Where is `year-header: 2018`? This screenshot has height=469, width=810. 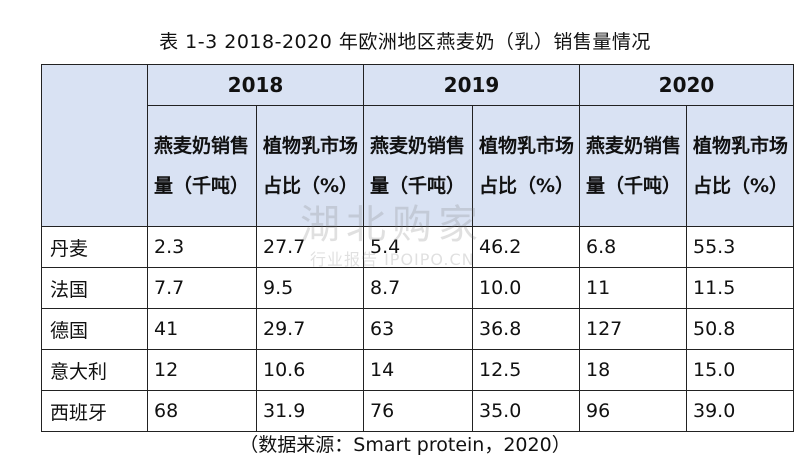
year-header: 2018 is located at coordinates (255, 85).